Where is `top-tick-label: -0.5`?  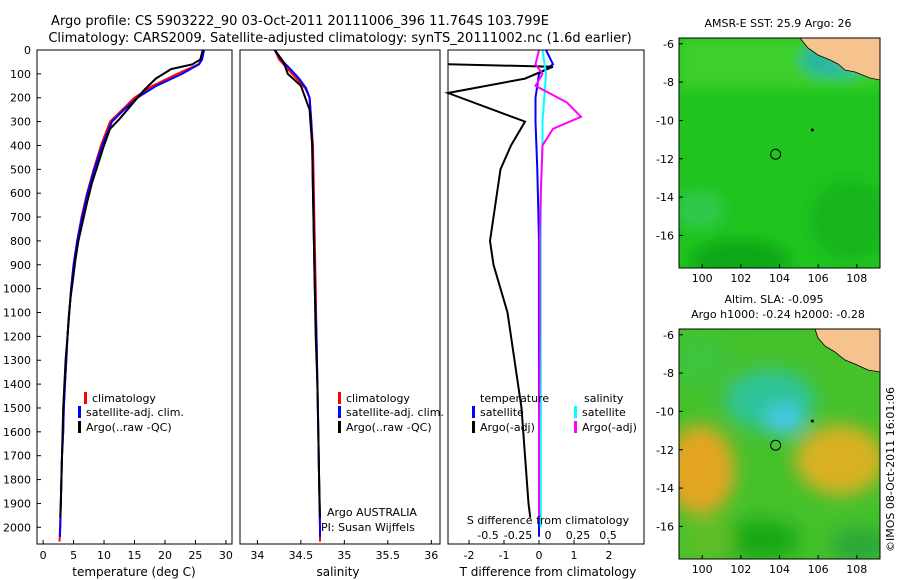 top-tick-label: -0.5 is located at coordinates (487, 535).